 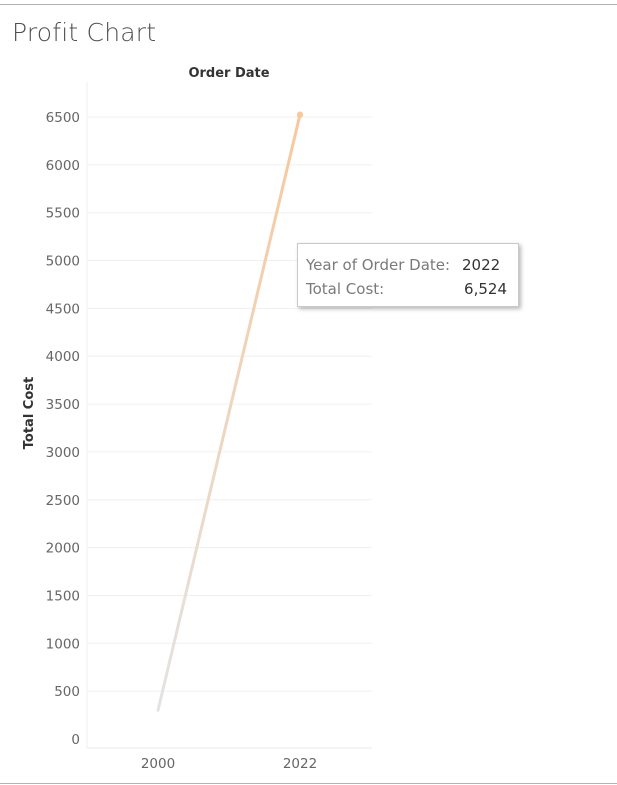 What do you see at coordinates (345, 289) in the screenshot?
I see `tooltip-cost-label: Total Cost:` at bounding box center [345, 289].